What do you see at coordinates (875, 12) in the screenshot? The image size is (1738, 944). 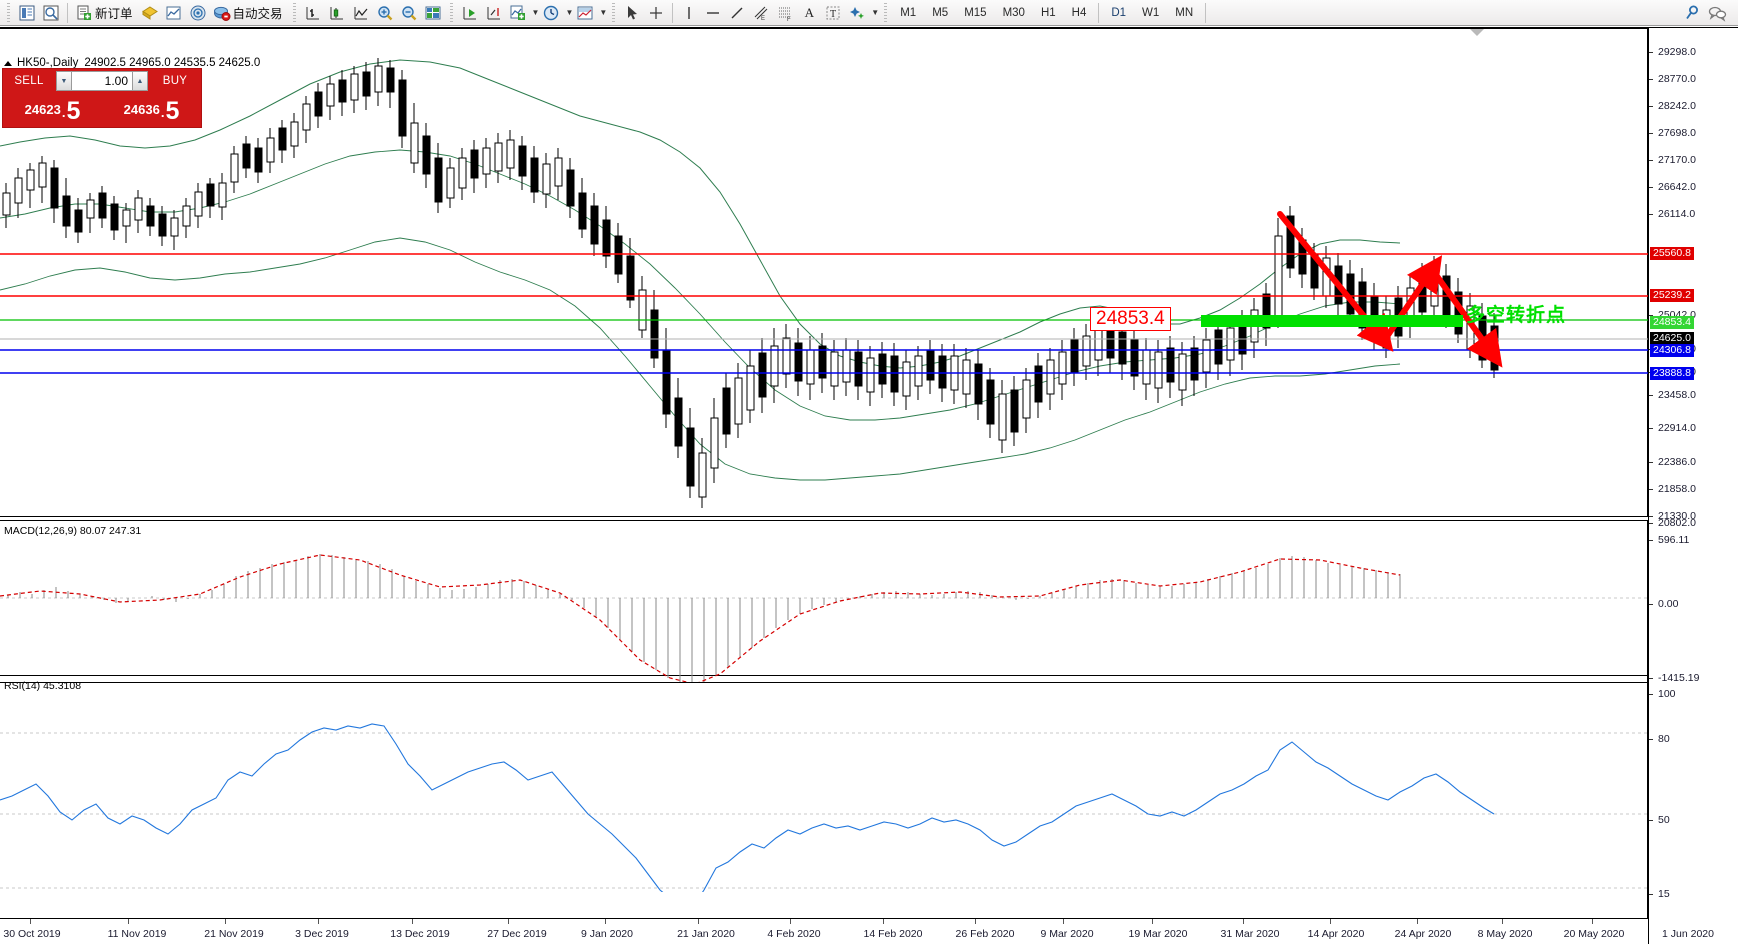 I see `objects-dropdown-caret-icon: ▼` at bounding box center [875, 12].